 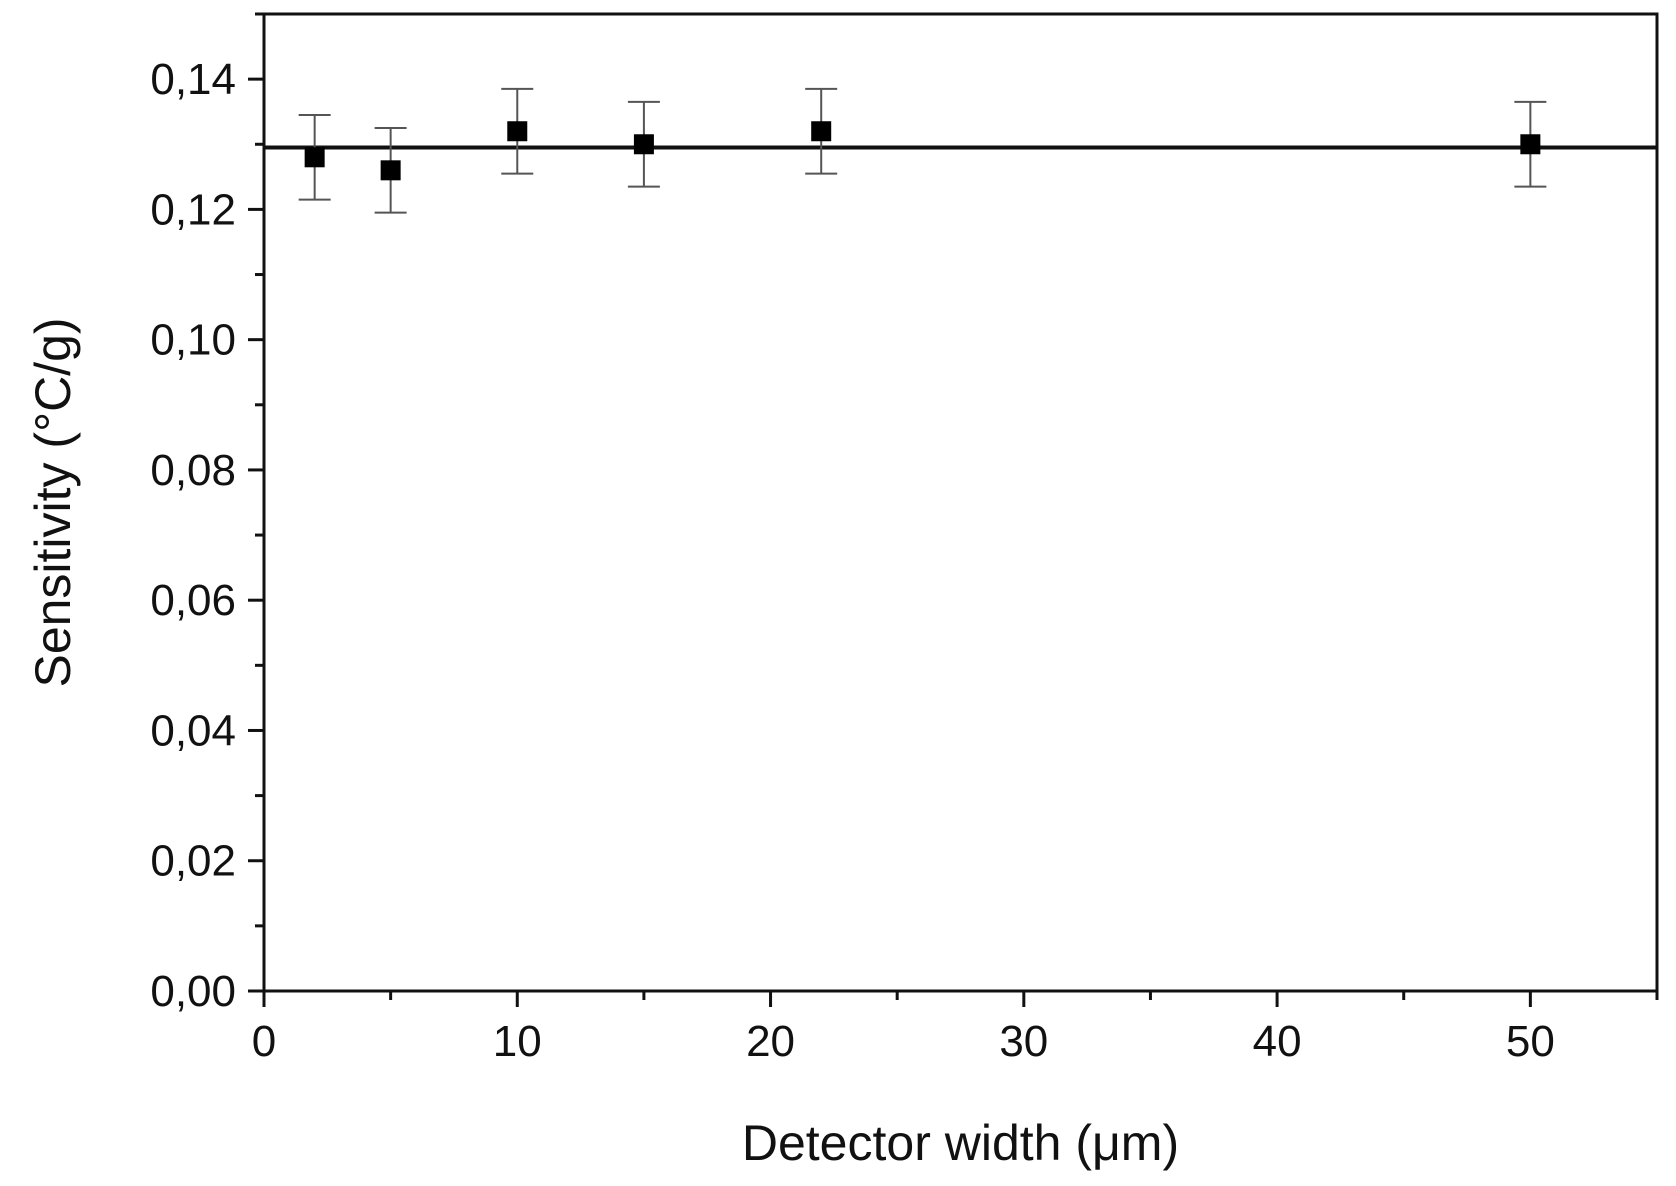 What do you see at coordinates (193, 600) in the screenshot?
I see `y-tick-label: 0,06` at bounding box center [193, 600].